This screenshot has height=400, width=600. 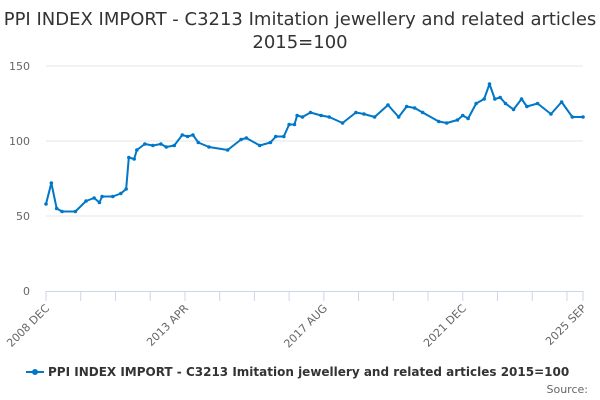 What do you see at coordinates (445, 326) in the screenshot?
I see `x-tick-label: 2021 DEC` at bounding box center [445, 326].